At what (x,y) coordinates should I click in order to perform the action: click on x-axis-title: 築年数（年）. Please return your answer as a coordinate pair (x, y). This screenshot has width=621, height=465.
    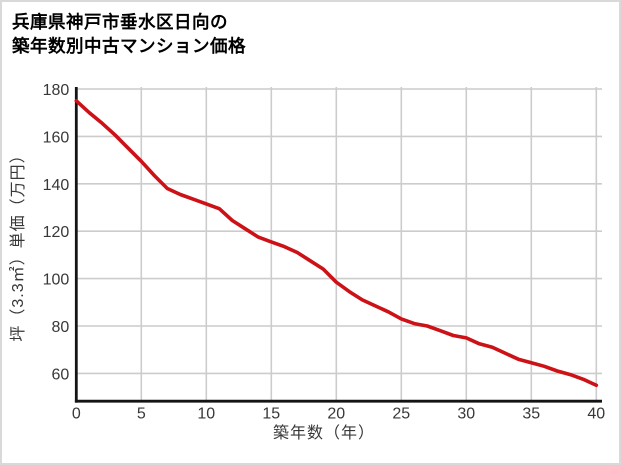
    Looking at the image, I should click on (324, 433).